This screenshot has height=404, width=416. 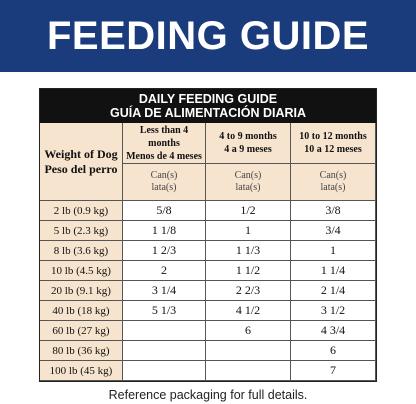 I want to click on weight-label: 60 lb (27 kg), so click(x=81, y=330).